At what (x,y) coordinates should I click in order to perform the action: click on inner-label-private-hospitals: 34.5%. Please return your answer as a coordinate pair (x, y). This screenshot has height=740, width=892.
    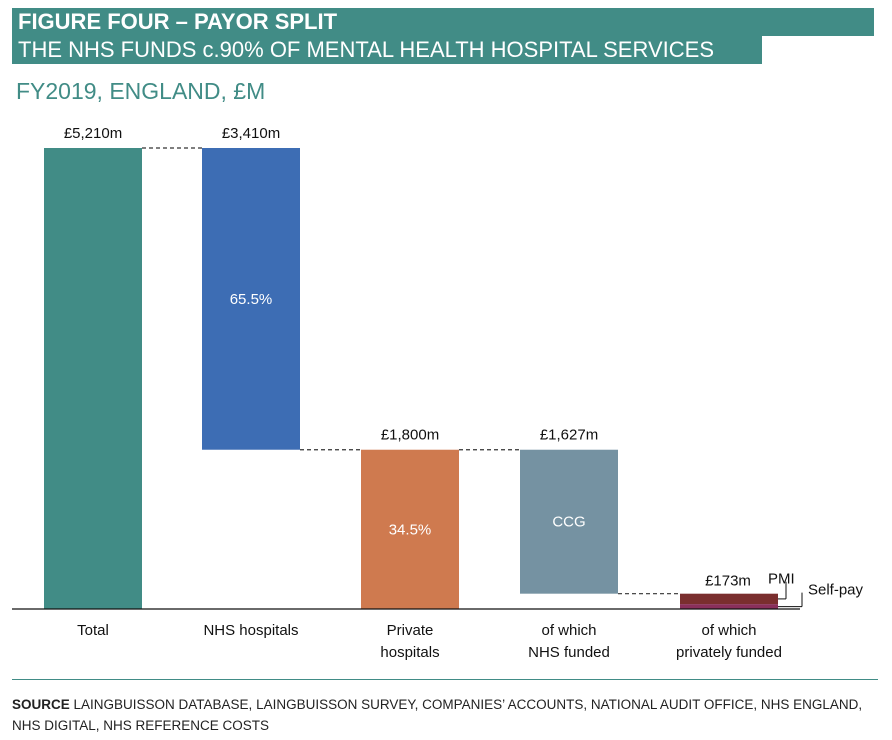
    Looking at the image, I should click on (410, 529).